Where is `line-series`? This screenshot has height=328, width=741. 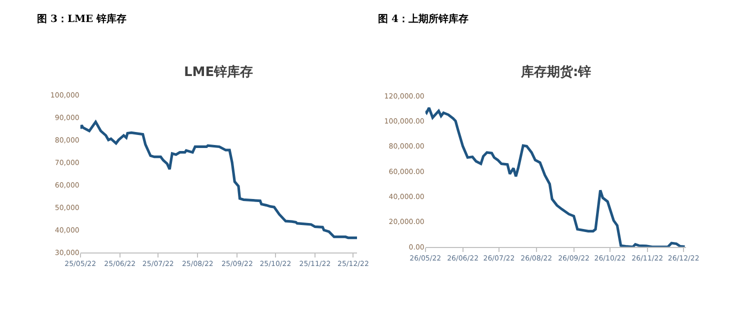 line-series is located at coordinates (219, 180).